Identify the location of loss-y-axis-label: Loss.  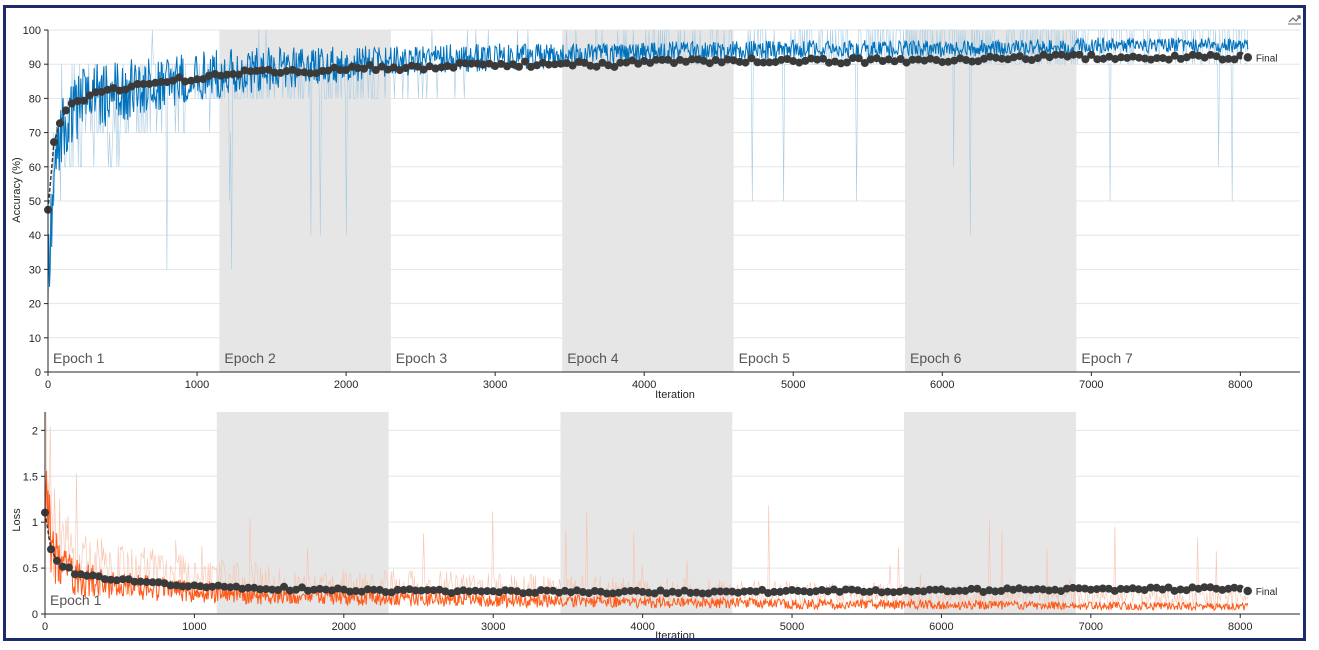
(17, 520).